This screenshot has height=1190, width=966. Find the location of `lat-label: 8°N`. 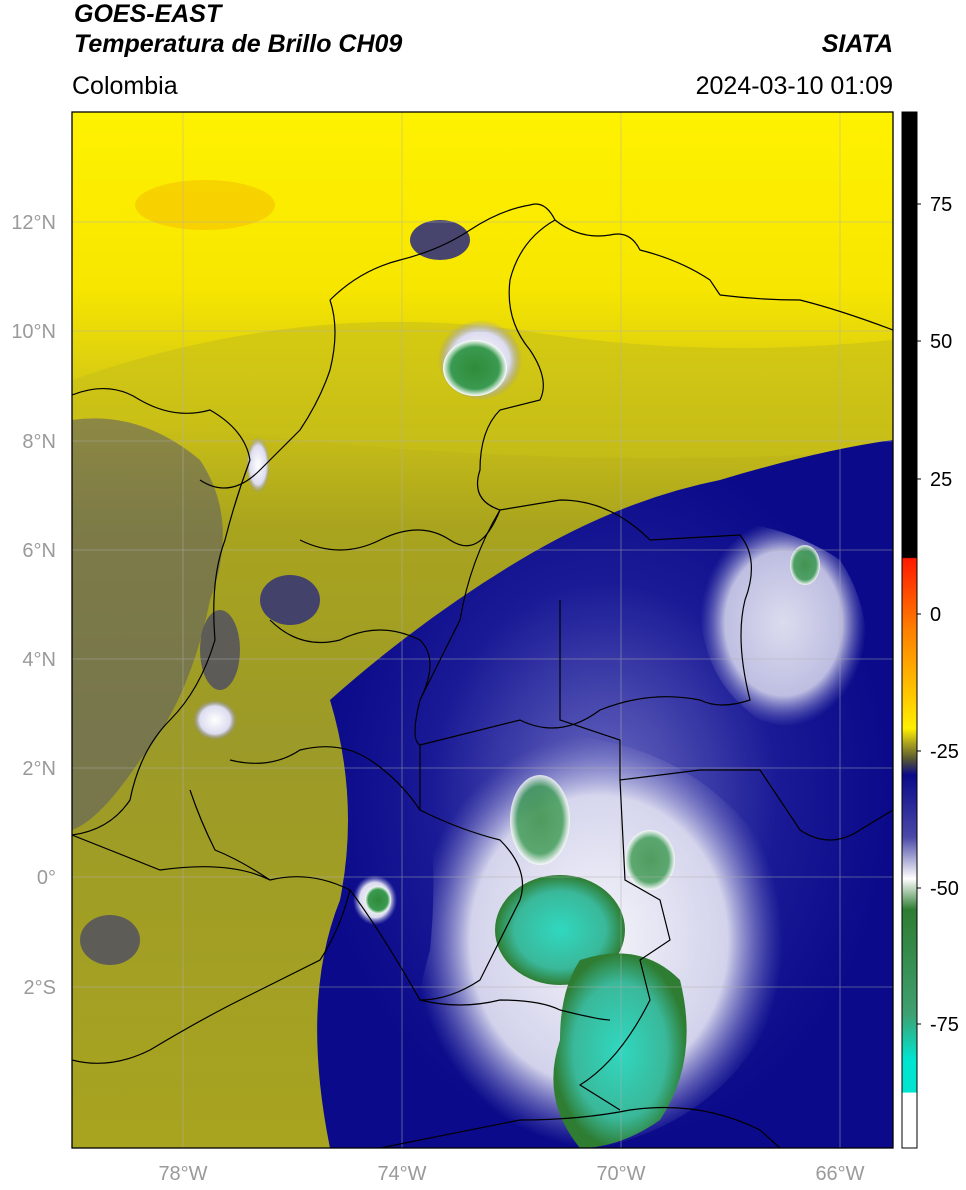

lat-label: 8°N is located at coordinates (39, 442).